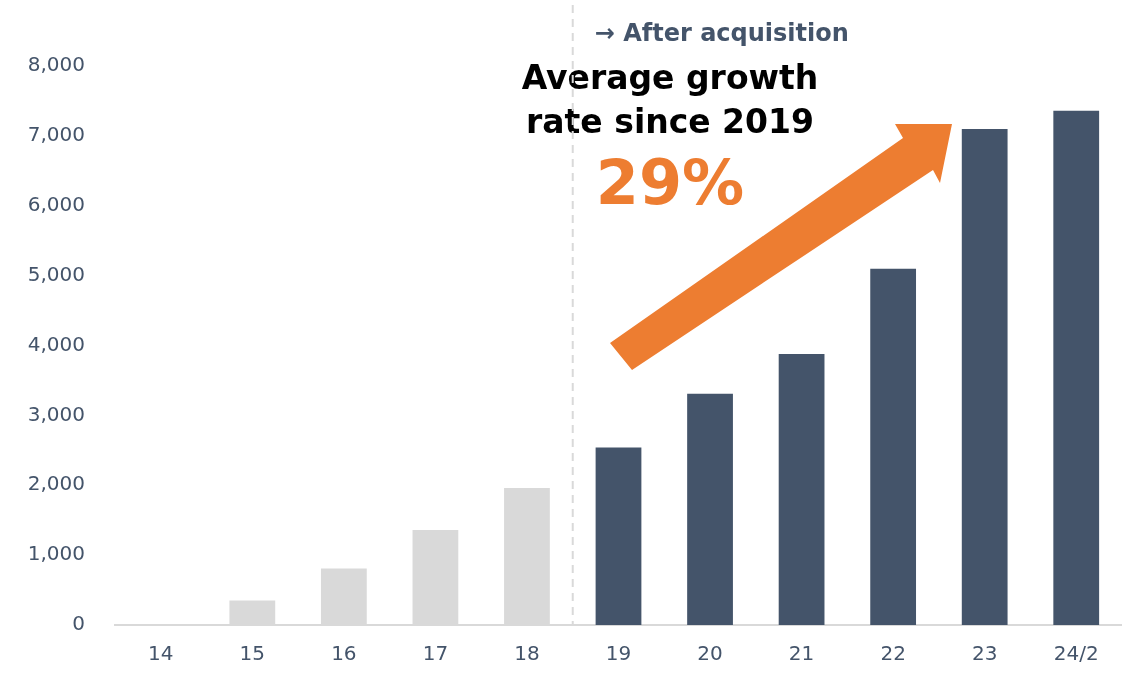  Describe the element at coordinates (56, 413) in the screenshot. I see `y-tick-label: 3,000` at that location.